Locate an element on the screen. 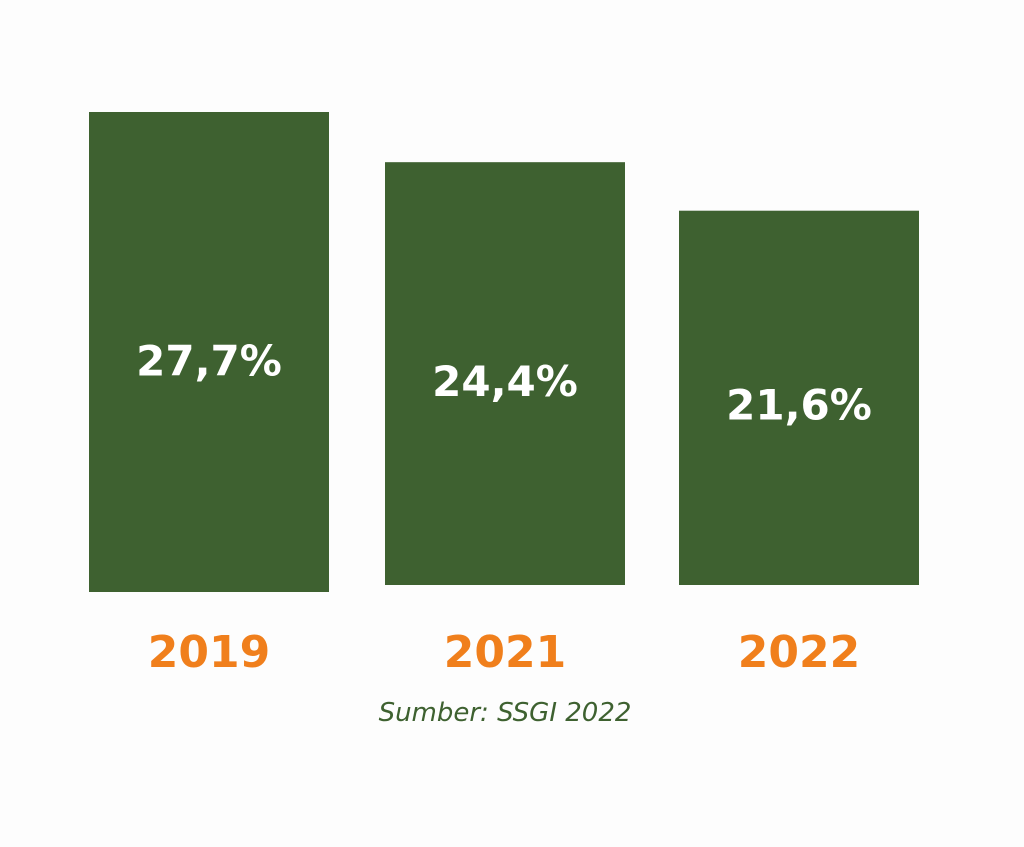  value-label-2022: 21,6% is located at coordinates (799, 404).